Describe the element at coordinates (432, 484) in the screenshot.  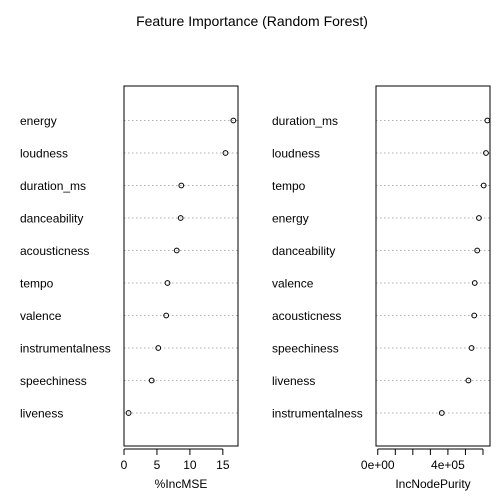
I see `x-axis-label: IncNodePurity` at that location.